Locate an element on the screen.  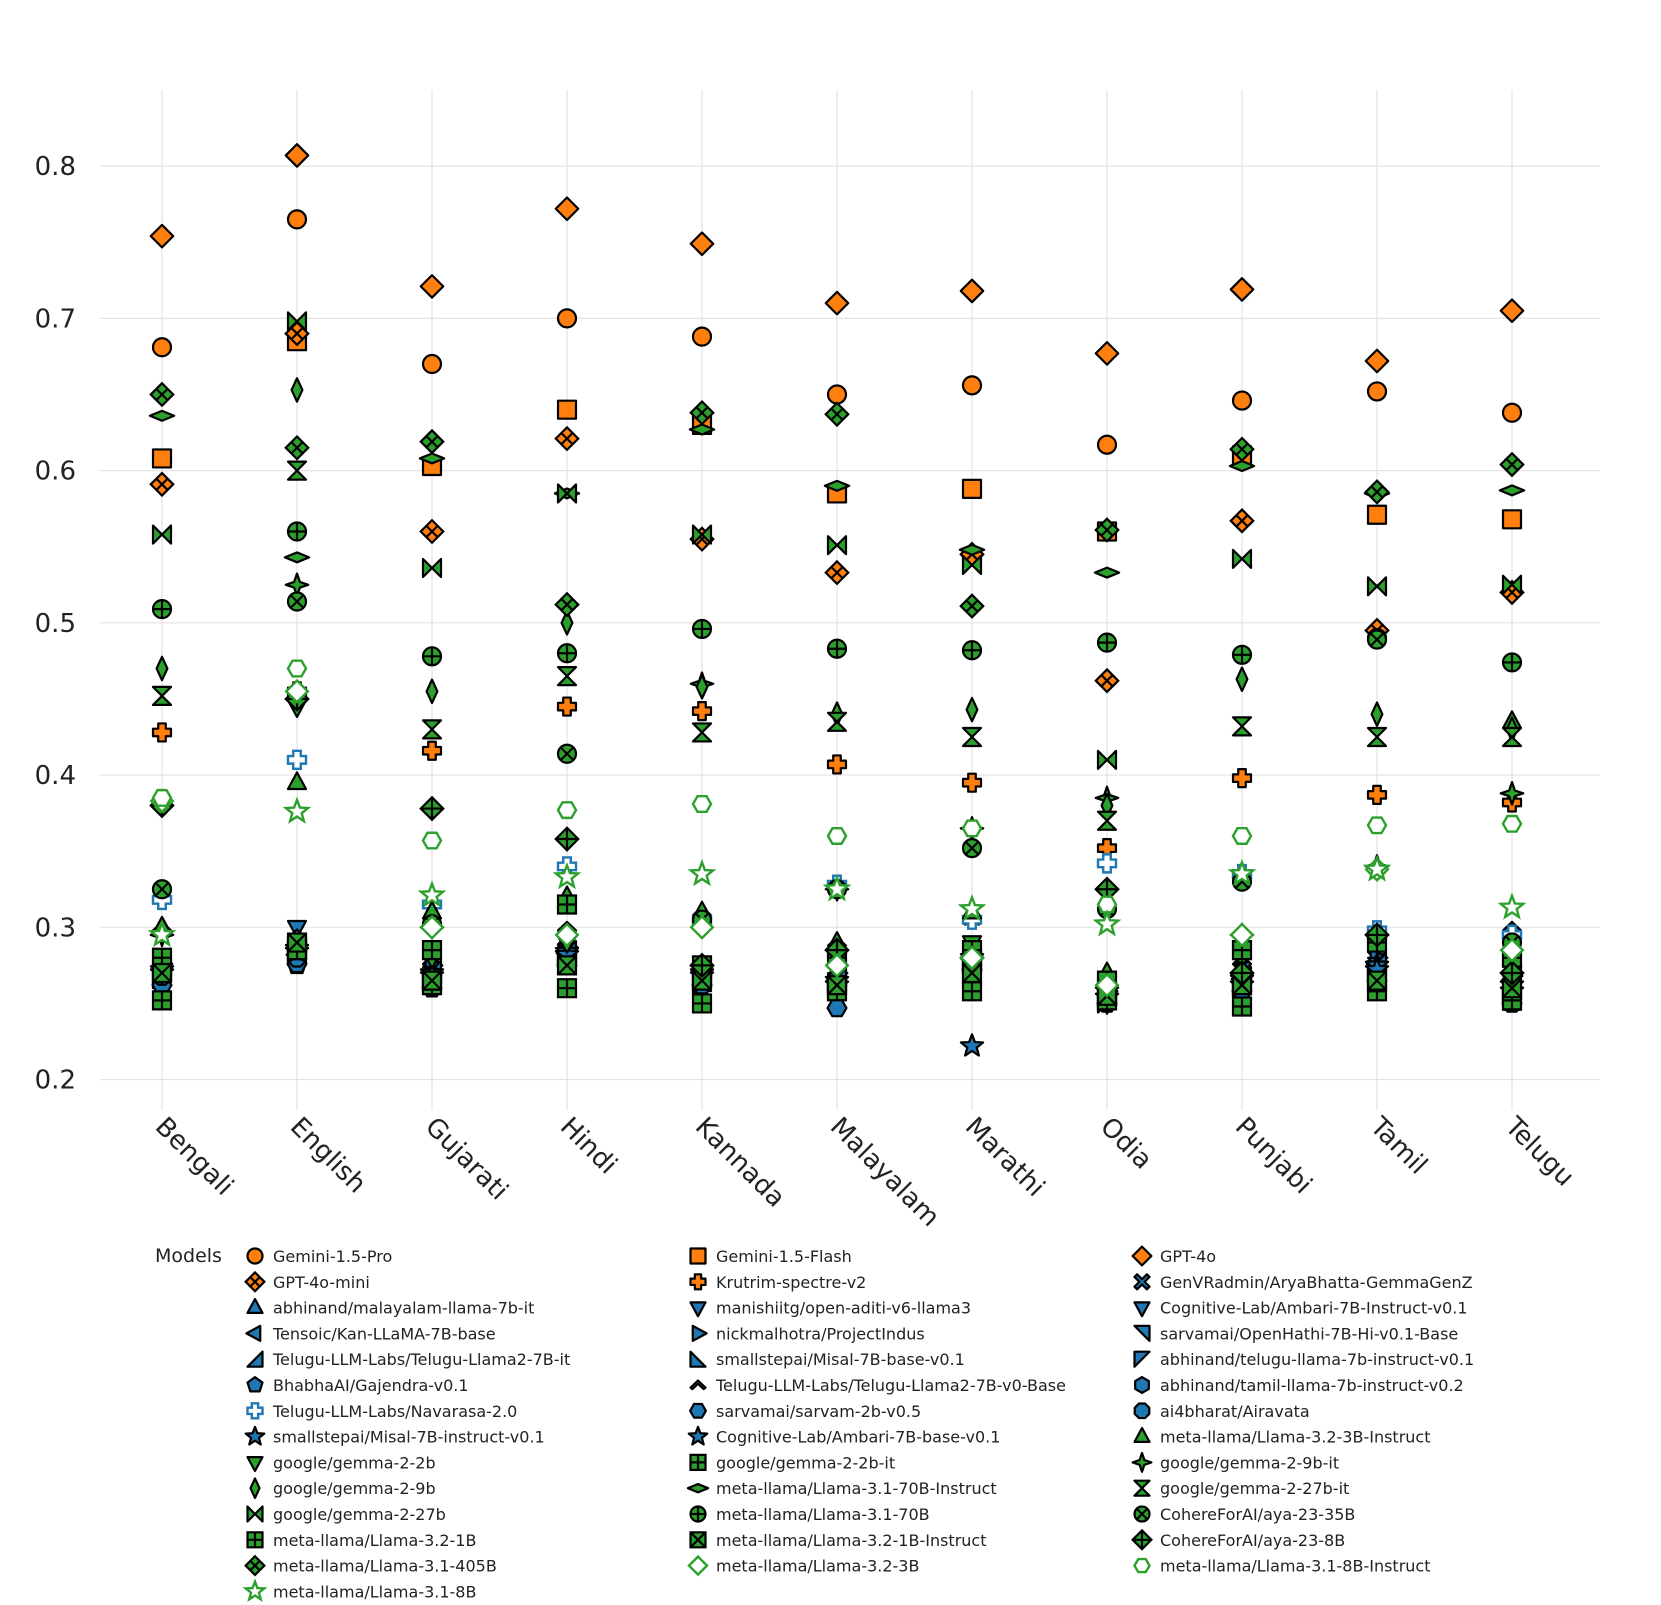
legend-item: google/gemma-2-9b is located at coordinates (342, 1488).